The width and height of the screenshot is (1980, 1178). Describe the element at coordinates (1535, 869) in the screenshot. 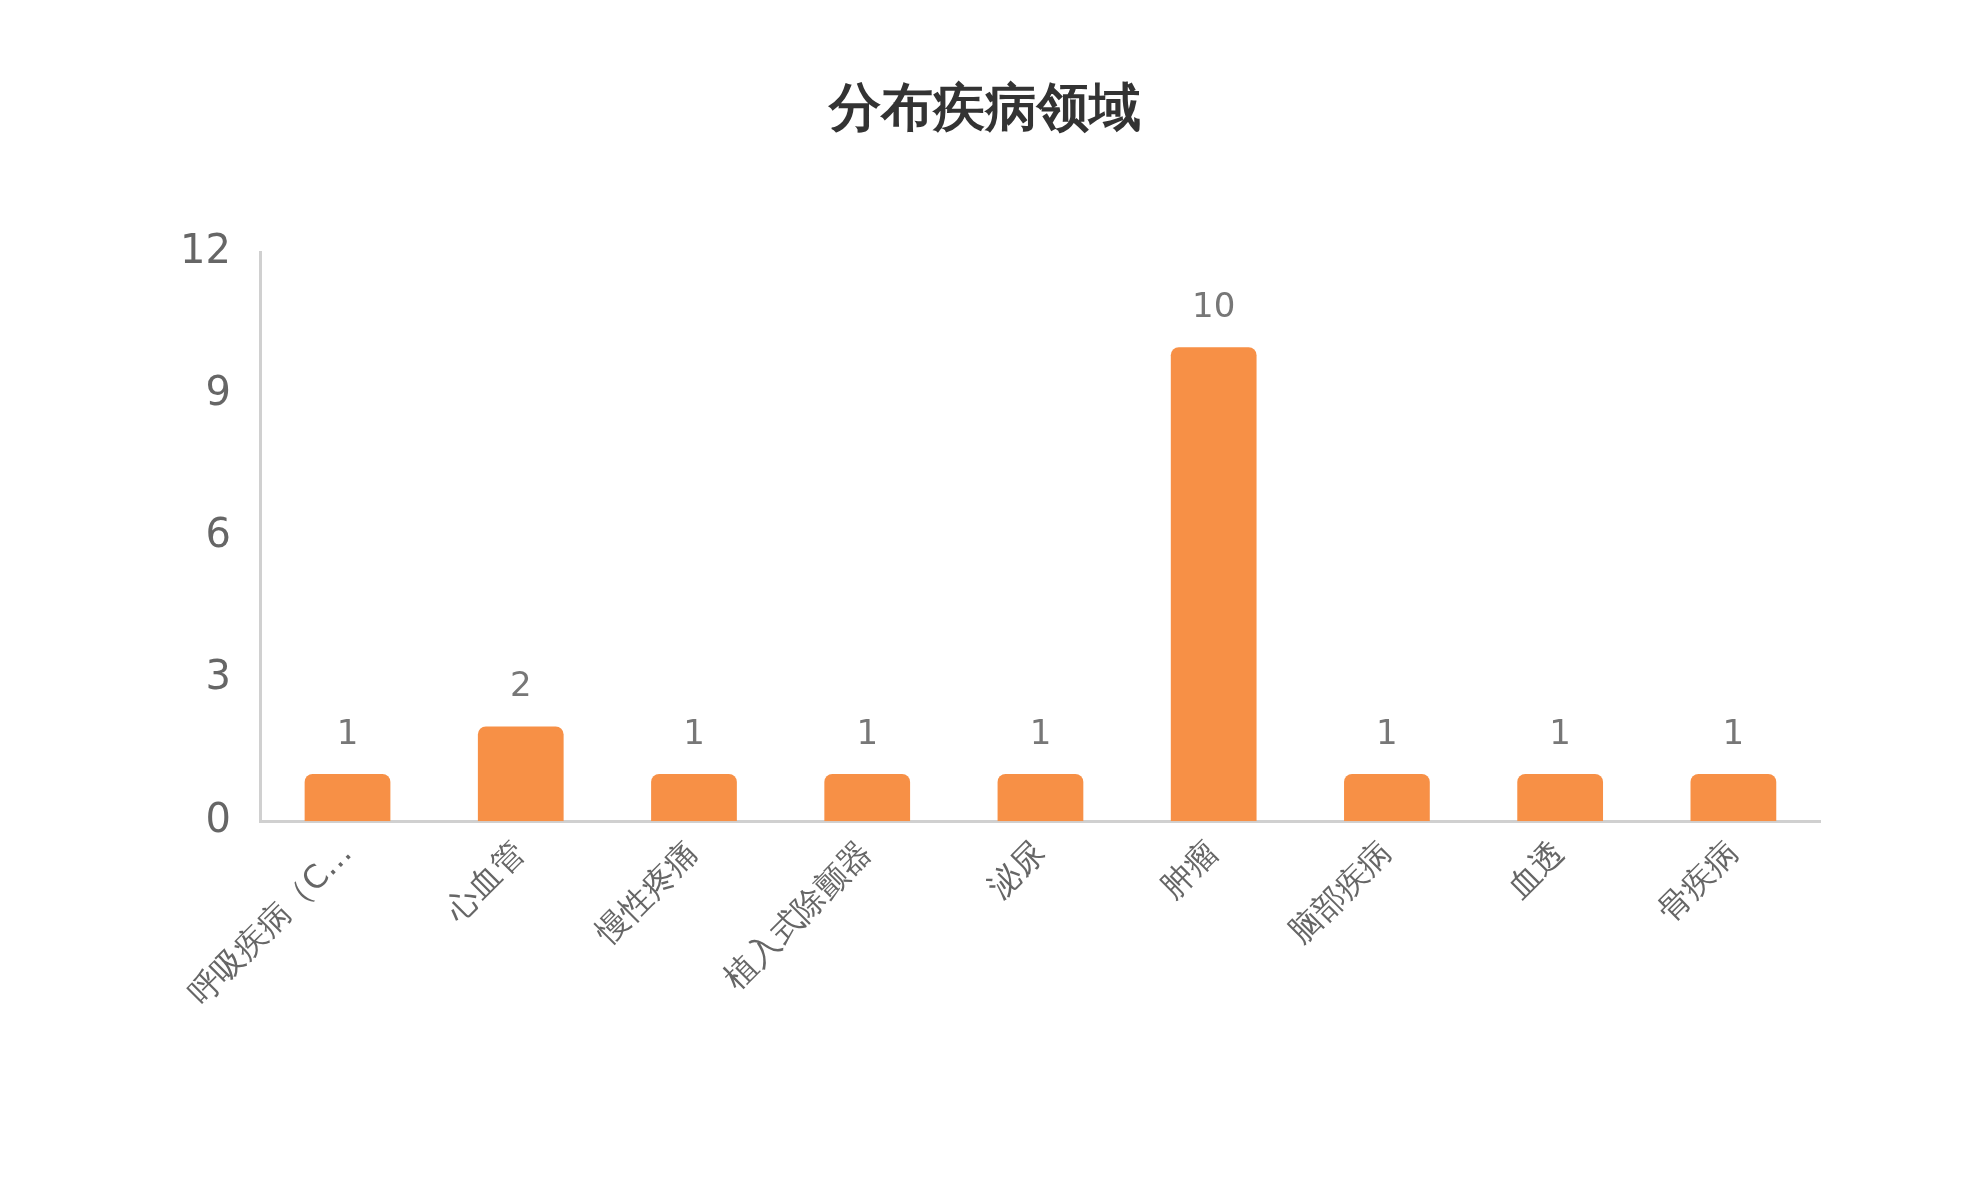

I see `x-tick-label: 血透` at that location.